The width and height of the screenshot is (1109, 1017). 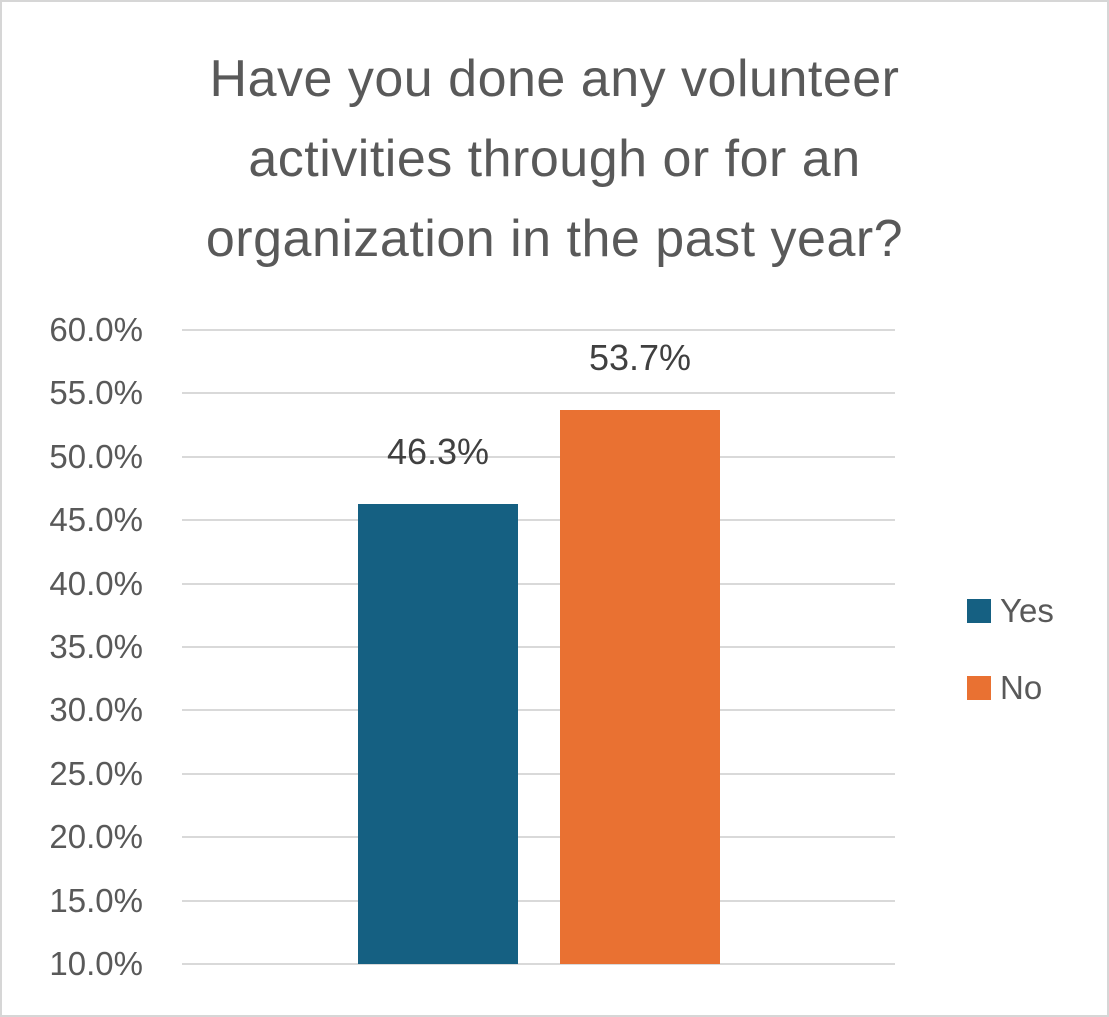 I want to click on y-tick-label: 35.0%, so click(x=96, y=646).